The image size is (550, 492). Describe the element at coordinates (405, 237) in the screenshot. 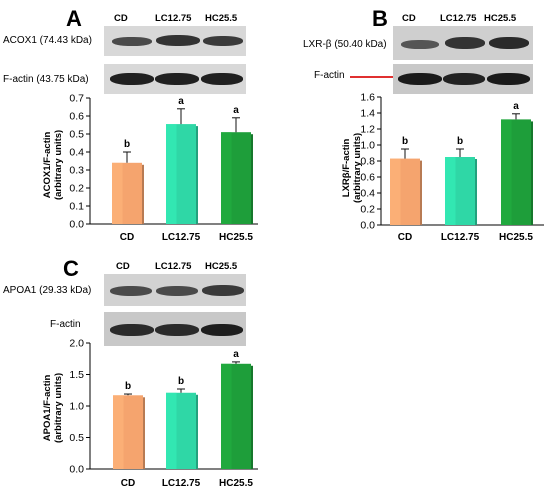

I see `panel-b-x-label: CD` at that location.